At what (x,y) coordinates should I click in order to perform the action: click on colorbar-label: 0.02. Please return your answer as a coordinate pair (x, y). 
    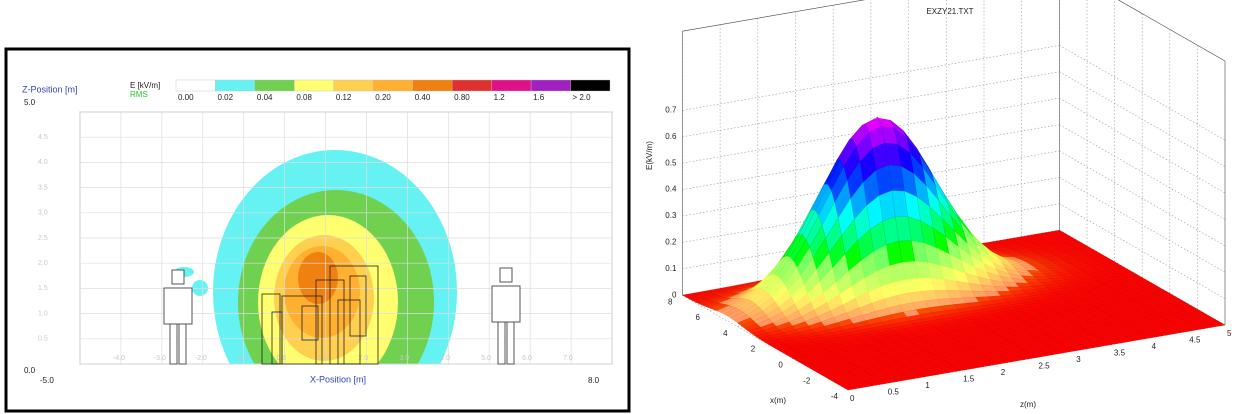
    Looking at the image, I should click on (225, 97).